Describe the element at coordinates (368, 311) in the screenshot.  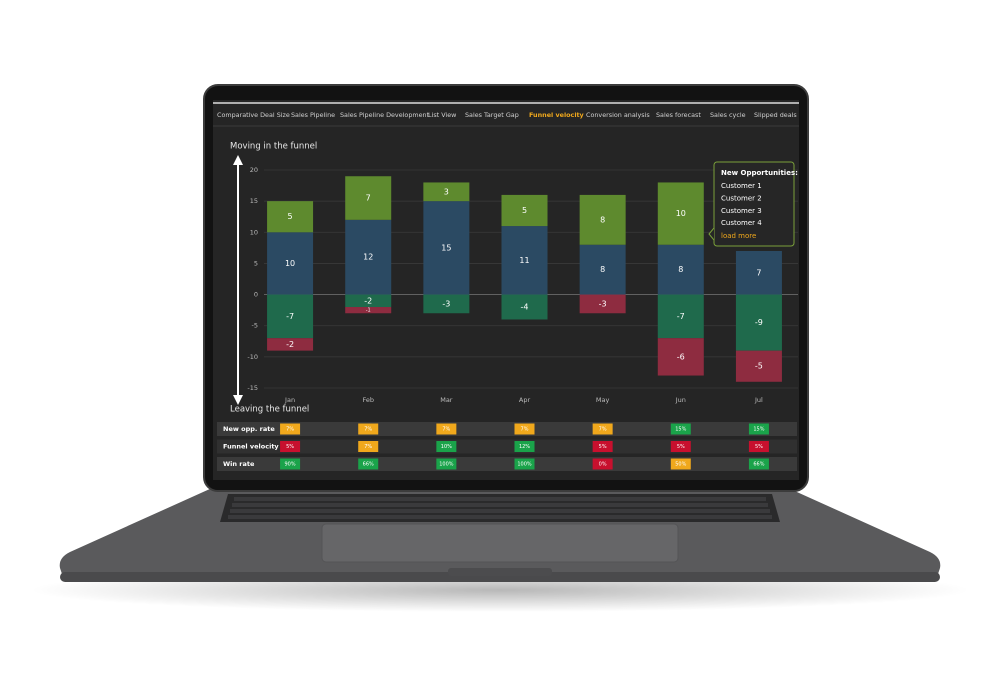
I see `data-label: -1` at that location.